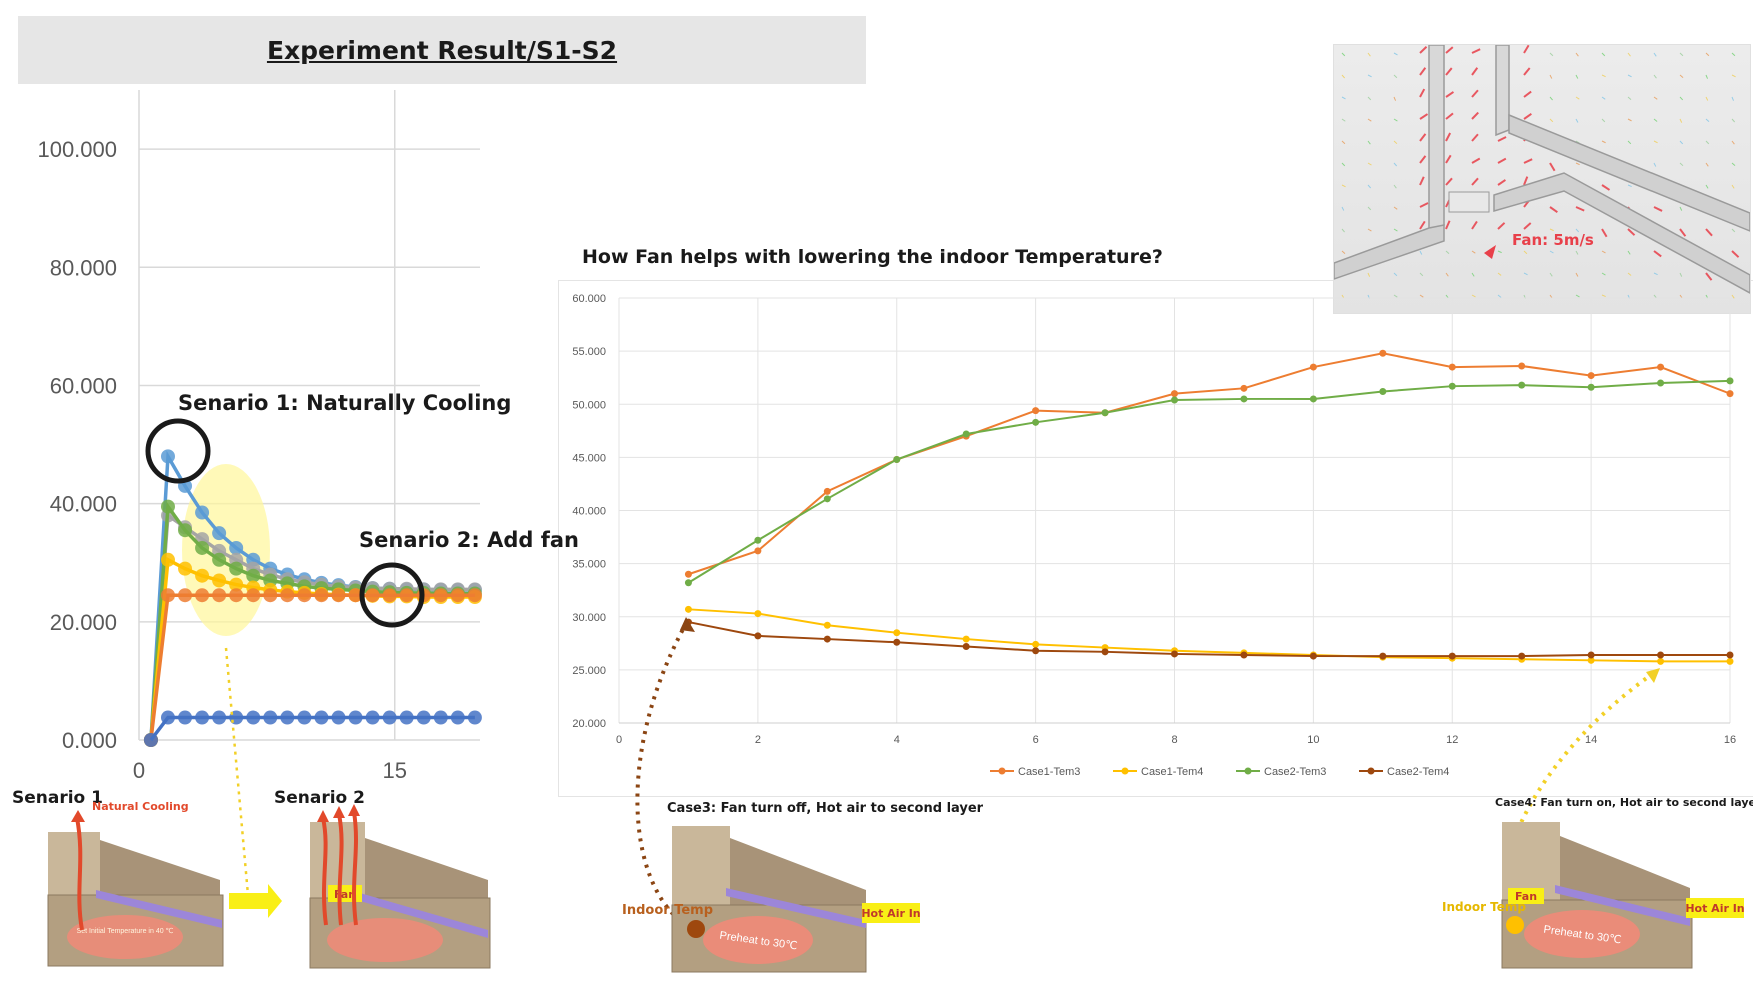 The image size is (1753, 990). What do you see at coordinates (1389, 252) in the screenshot?
I see `floor-left` at bounding box center [1389, 252].